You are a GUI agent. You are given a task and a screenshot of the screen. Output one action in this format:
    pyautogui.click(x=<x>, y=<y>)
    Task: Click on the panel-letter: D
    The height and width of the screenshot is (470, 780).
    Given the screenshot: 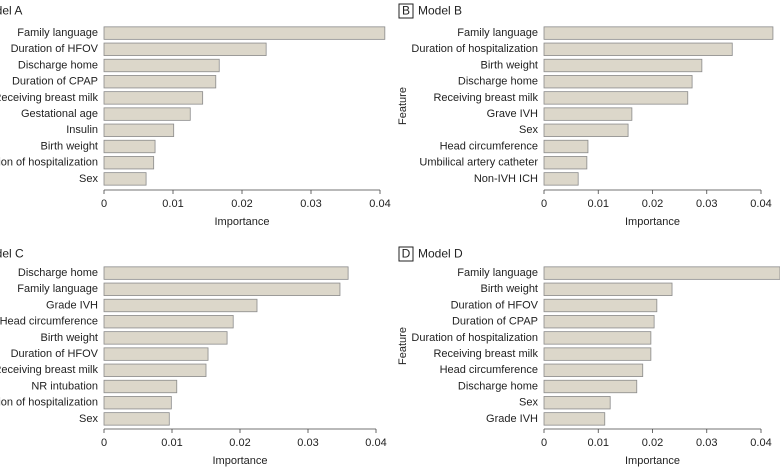 What is the action you would take?
    pyautogui.click(x=406, y=254)
    